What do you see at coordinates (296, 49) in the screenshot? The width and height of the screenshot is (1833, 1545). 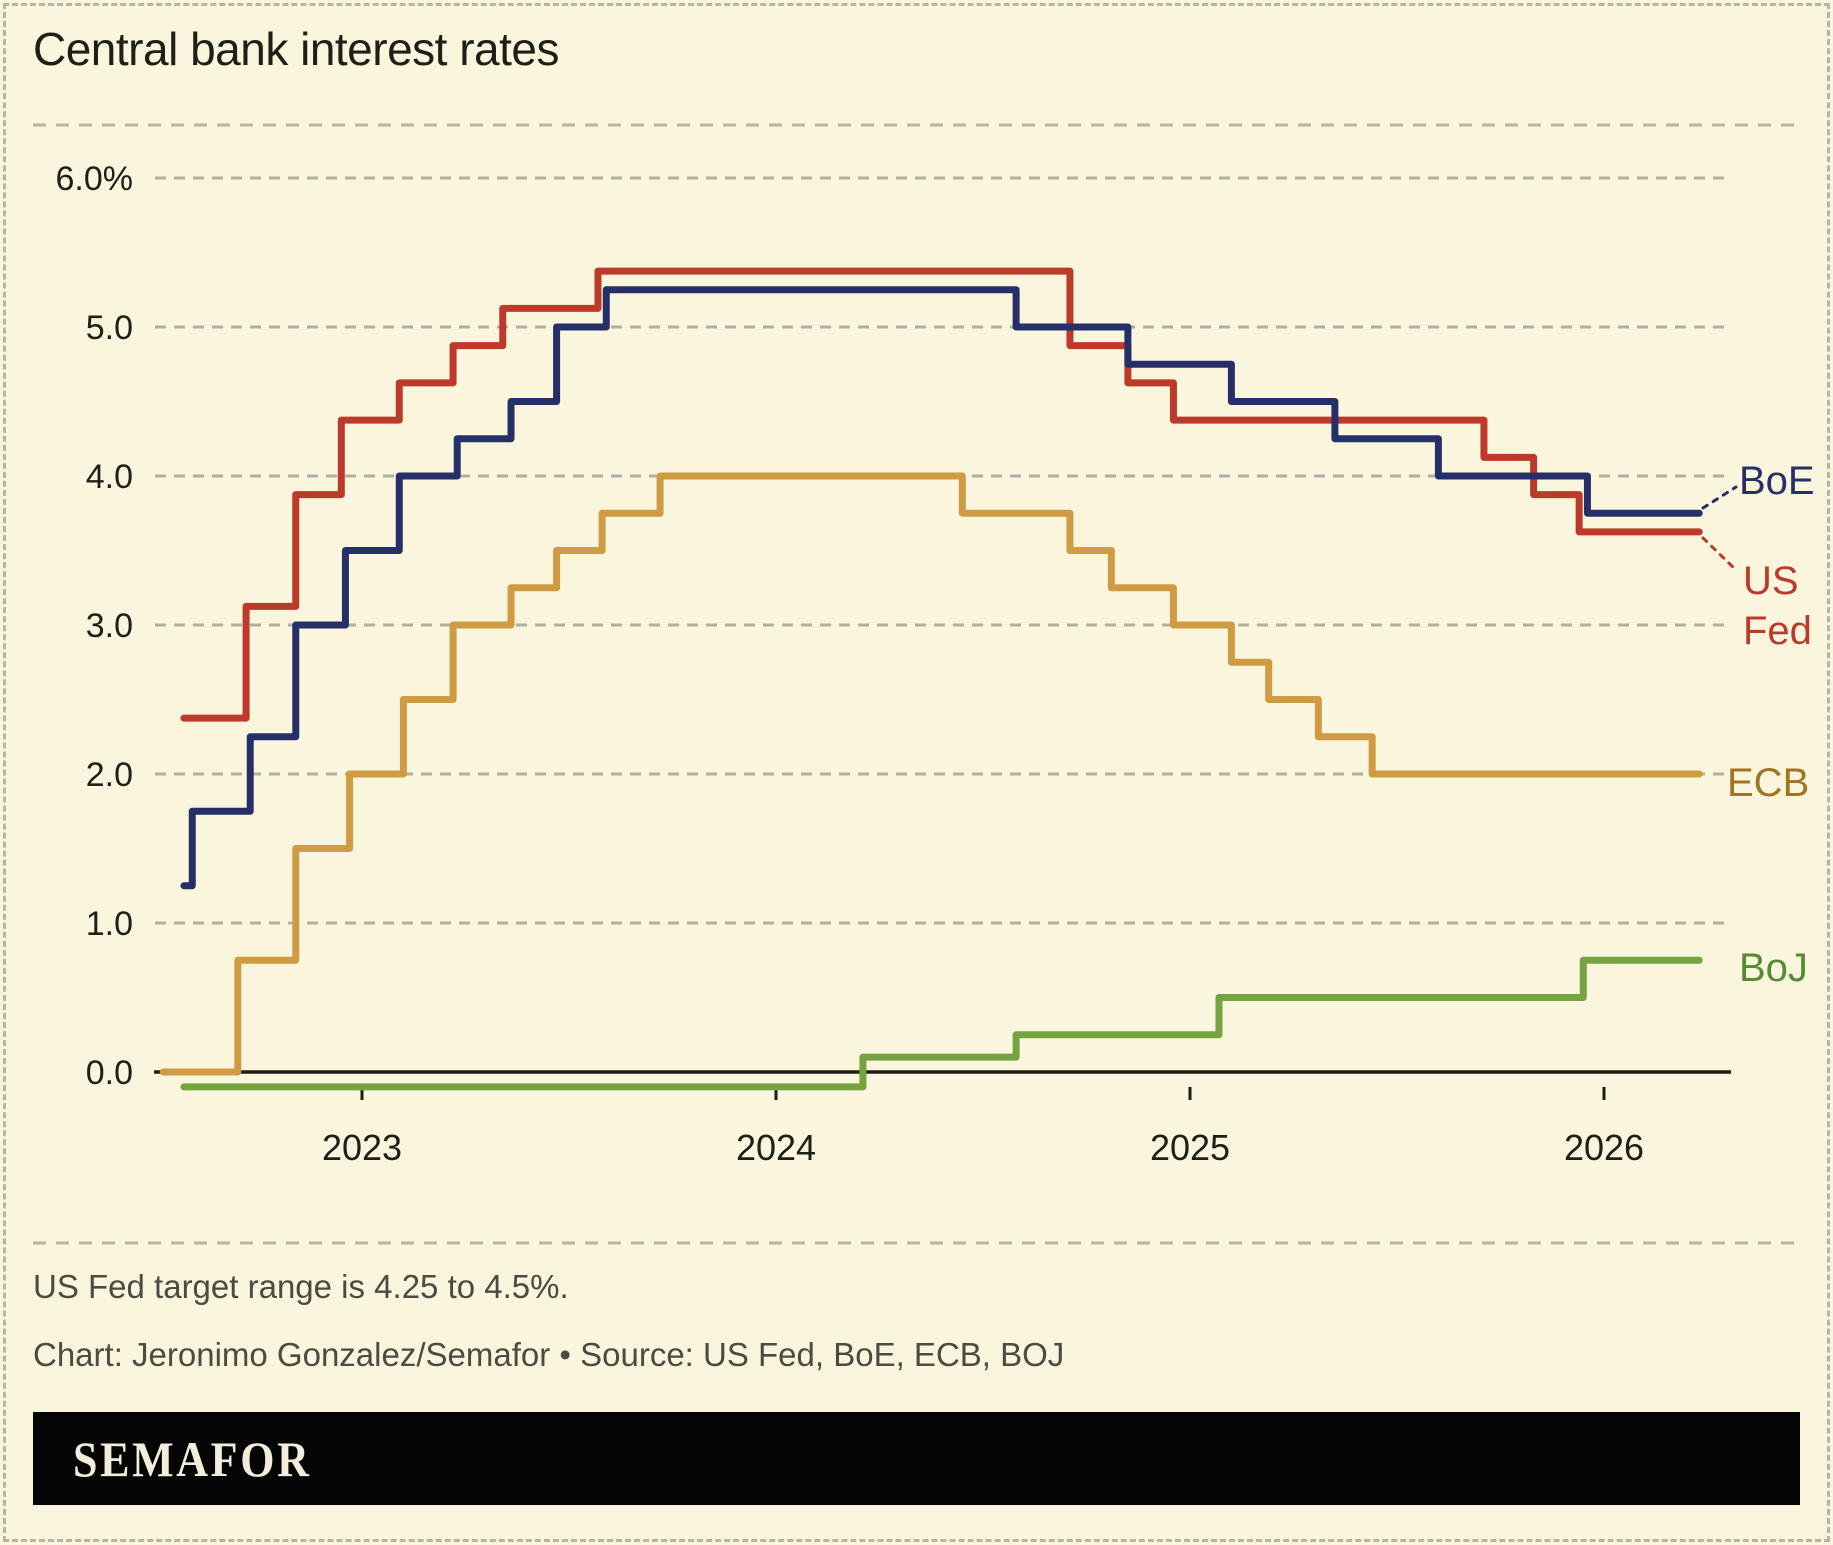 I see `page-title: Central bank interest rates` at bounding box center [296, 49].